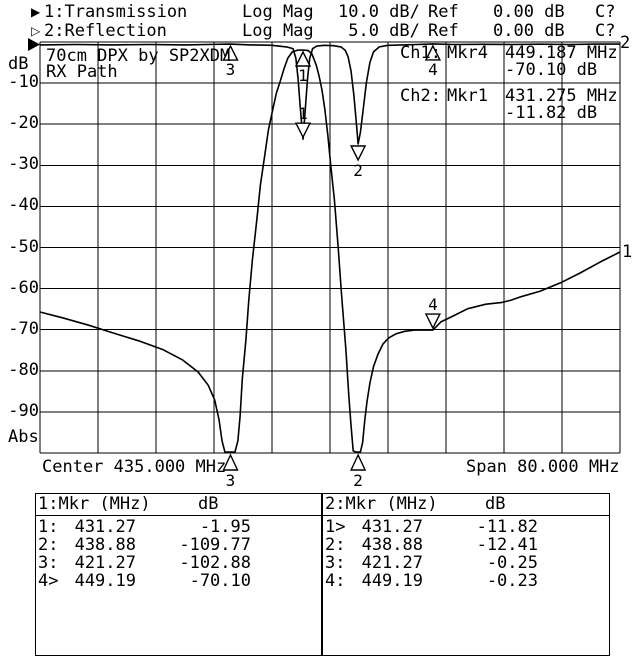 The height and width of the screenshot is (659, 640). What do you see at coordinates (466, 581) in the screenshot?
I see `marker-table-row: 4: 449.19 -0.23` at bounding box center [466, 581].